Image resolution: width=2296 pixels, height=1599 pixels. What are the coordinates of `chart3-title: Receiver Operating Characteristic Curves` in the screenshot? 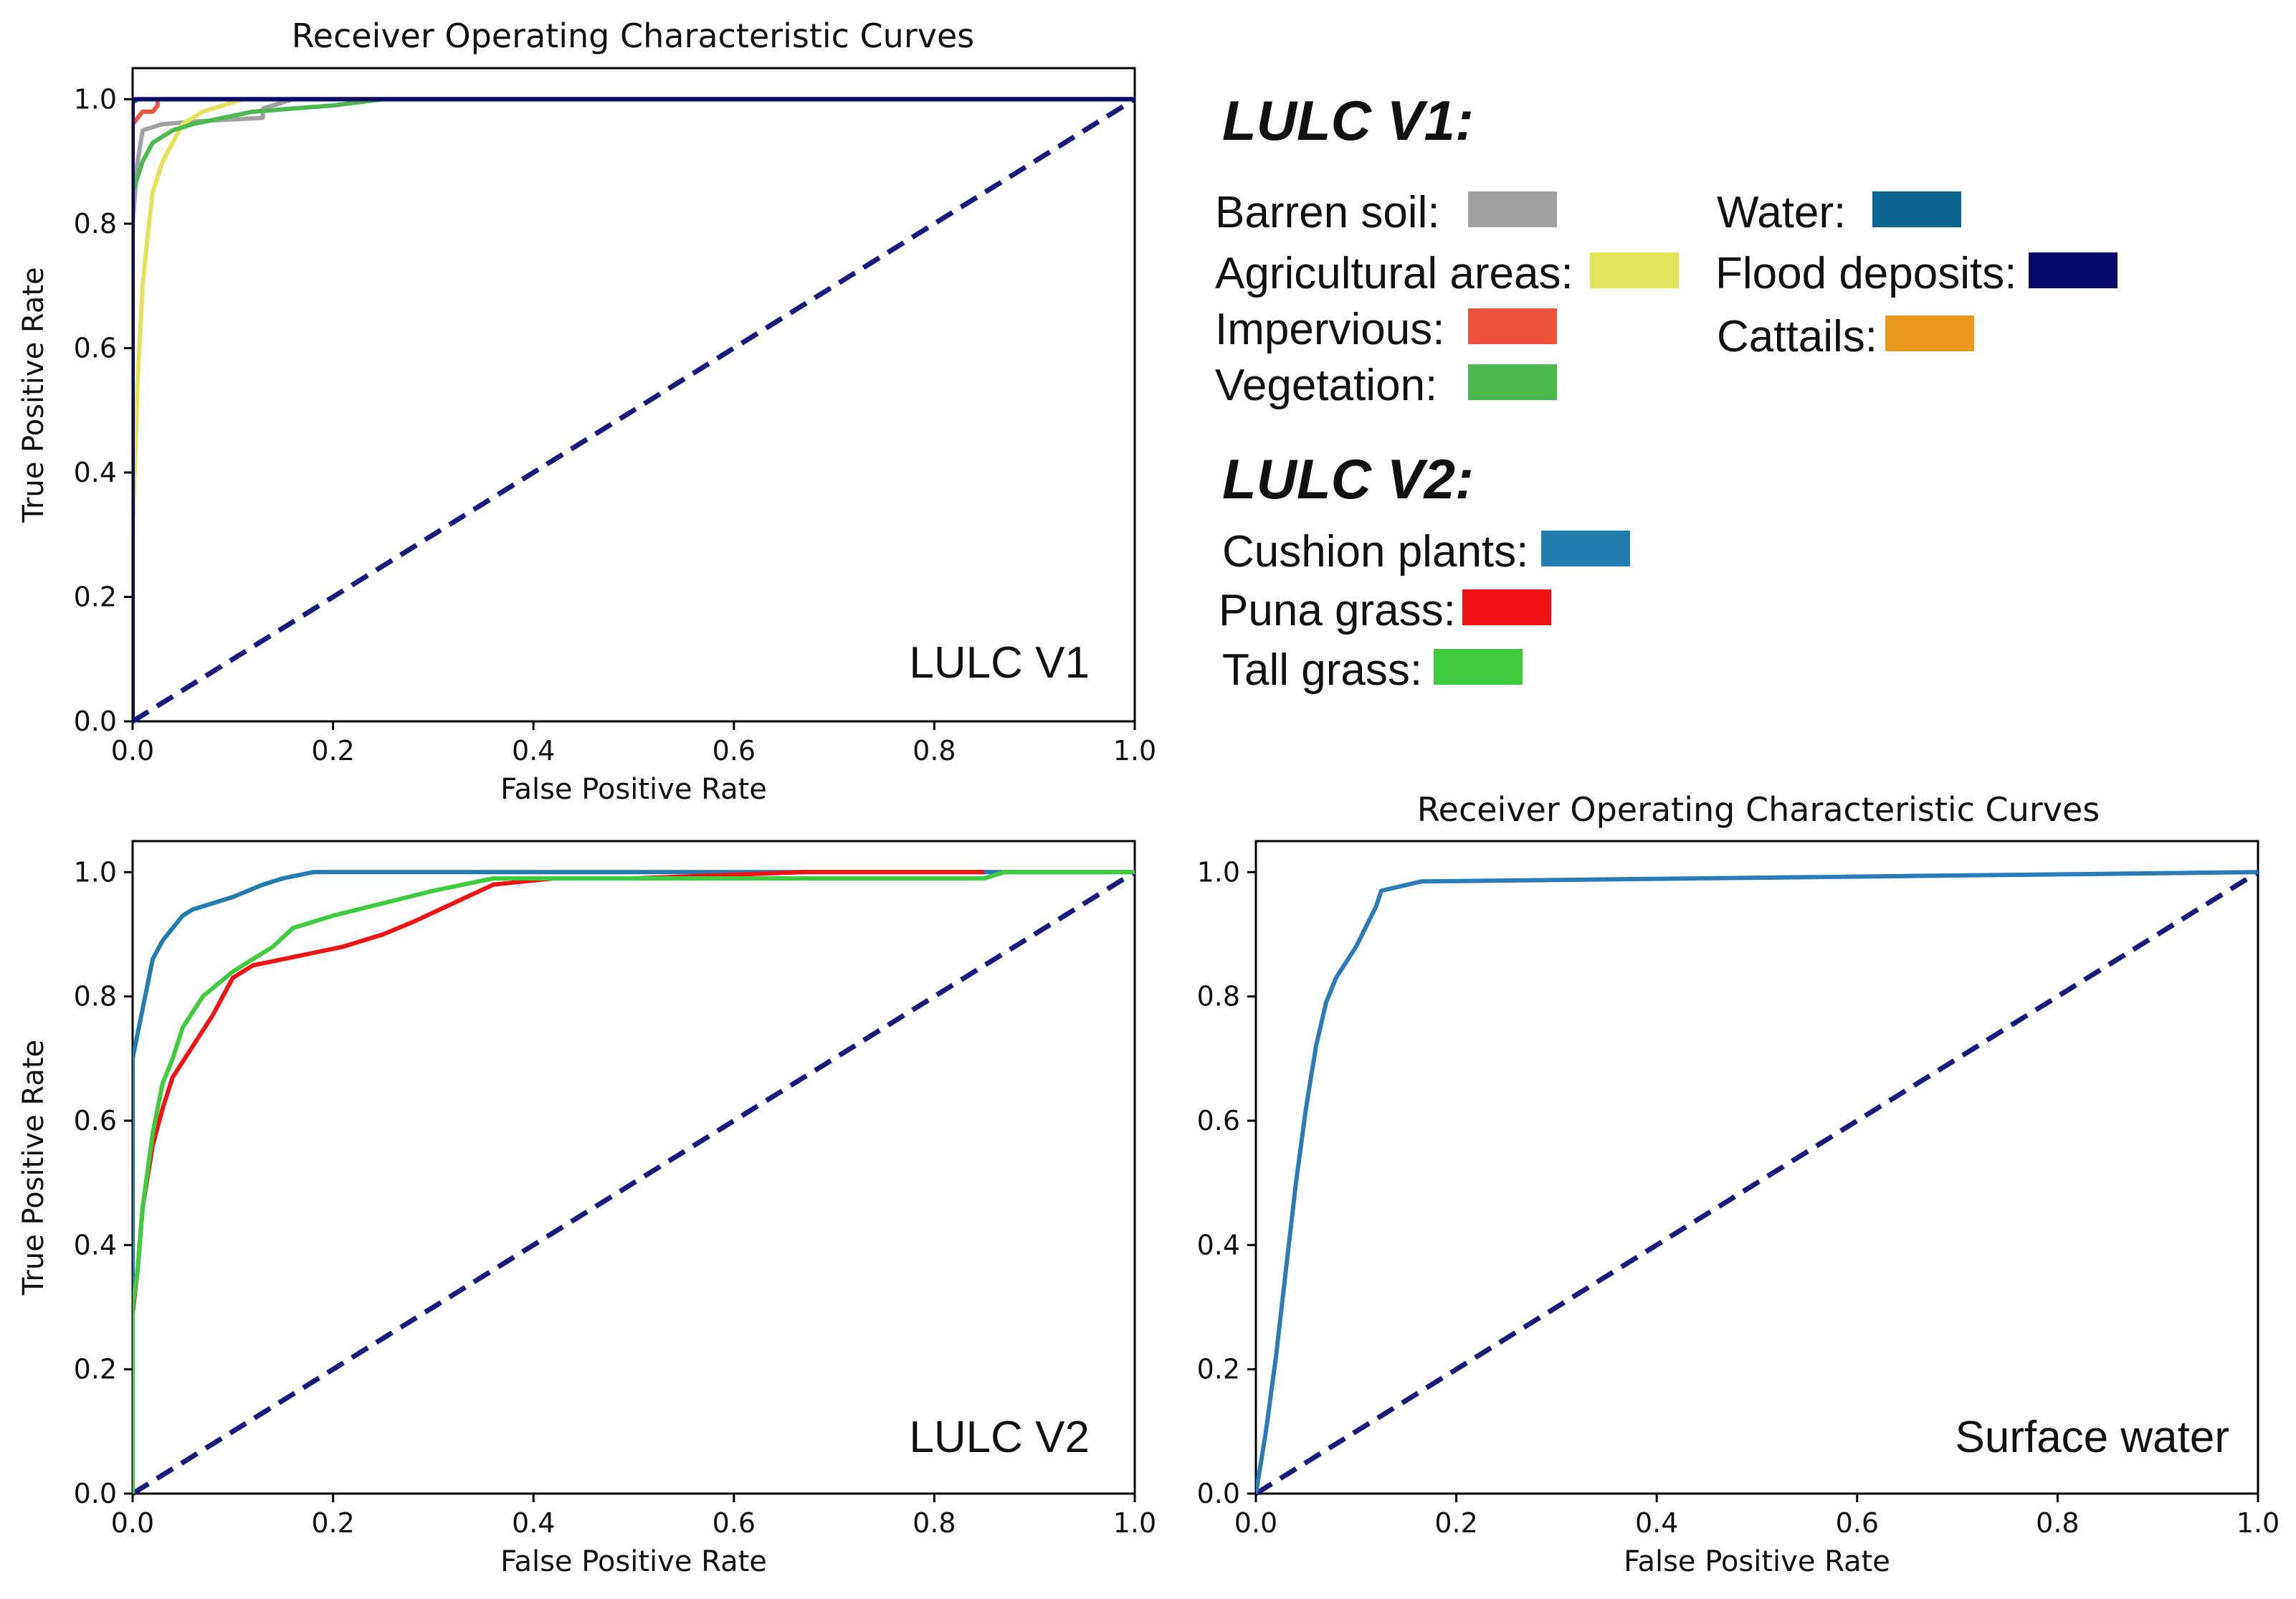 It's located at (1758, 809).